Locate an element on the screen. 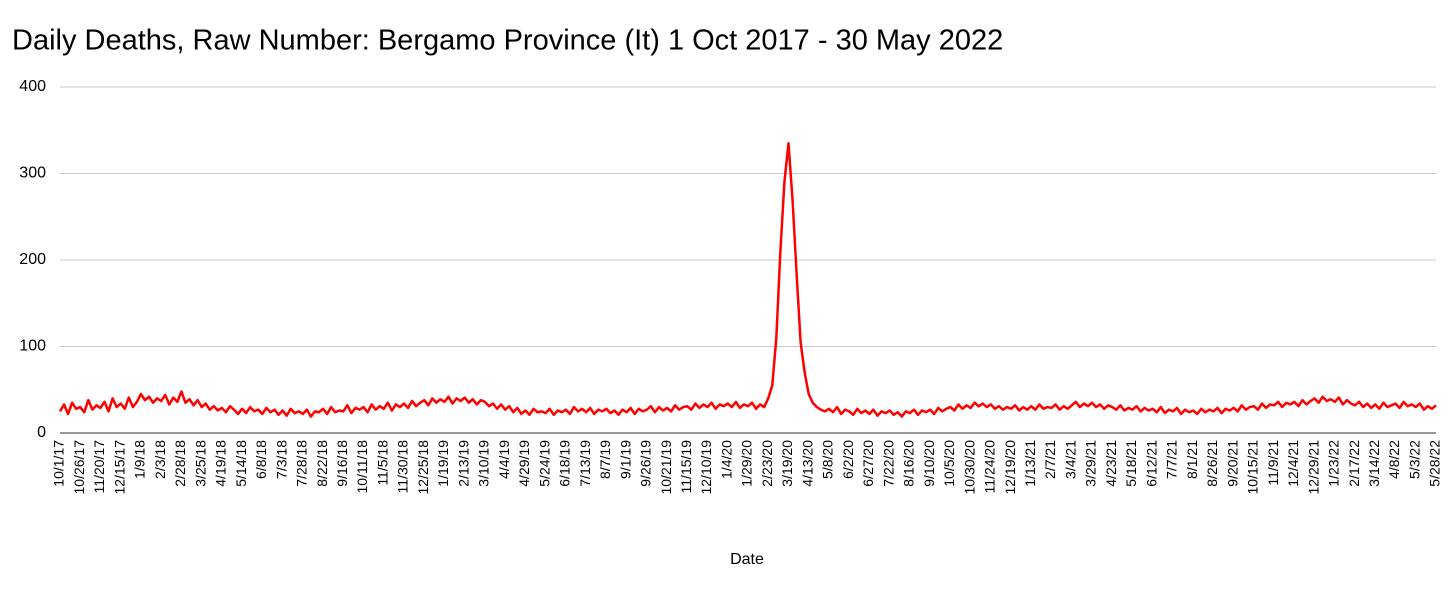  x-tick-label: 3/14/22 is located at coordinates (1374, 463).